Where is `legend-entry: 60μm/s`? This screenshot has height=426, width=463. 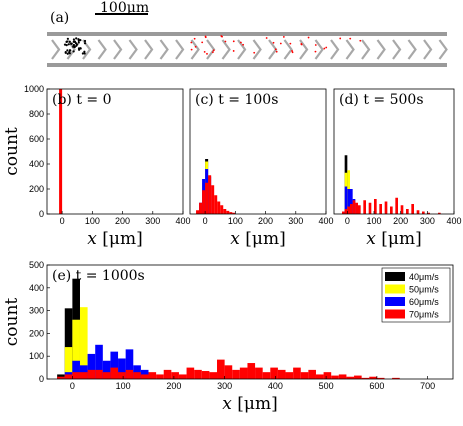
legend-entry: 60μm/s is located at coordinates (424, 302).